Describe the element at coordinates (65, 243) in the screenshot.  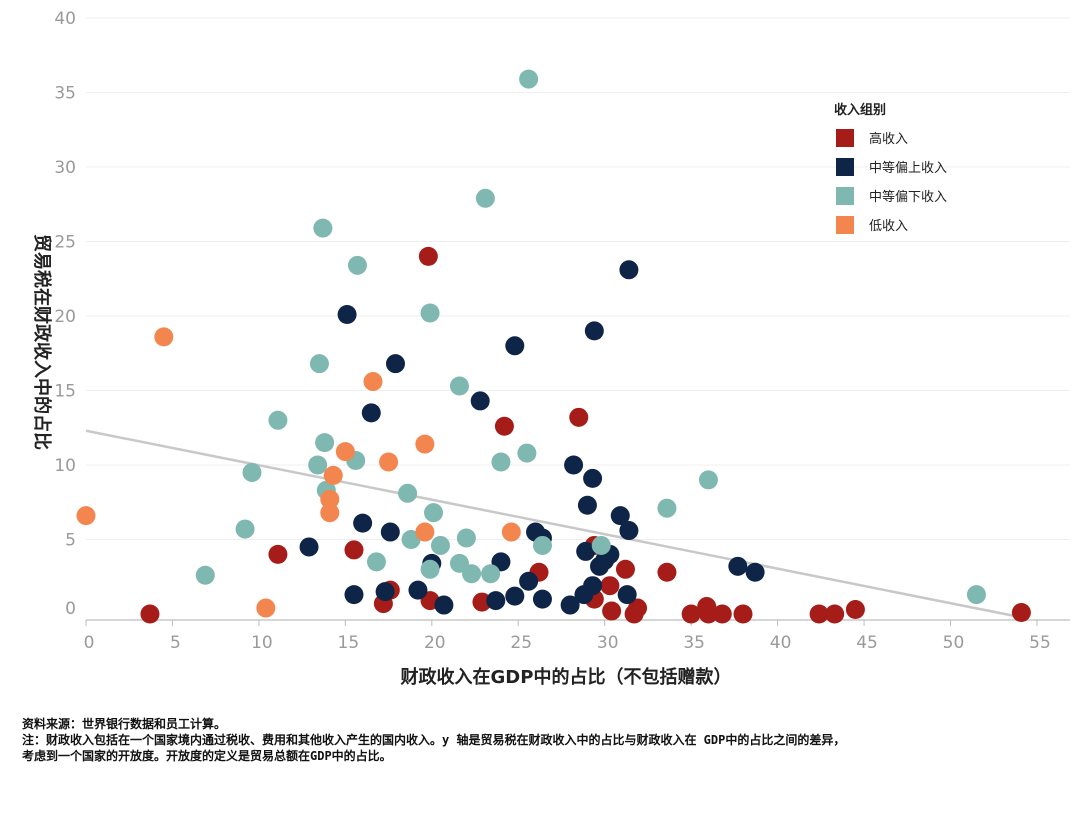
I see `y-tick-label: 25` at that location.